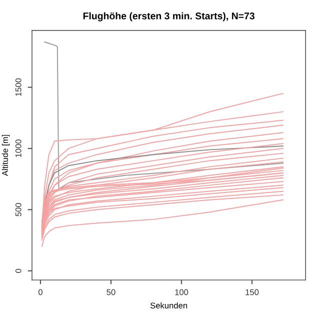 This screenshot has width=320, height=320. Describe the element at coordinates (18, 87) in the screenshot. I see `y-tick-label: 1500` at that location.